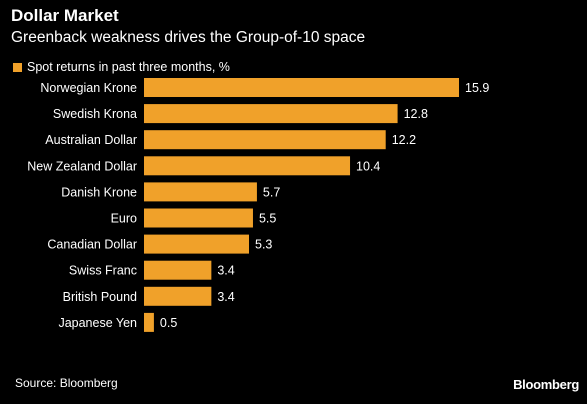  I want to click on chart-title: Dollar Market, so click(65, 15).